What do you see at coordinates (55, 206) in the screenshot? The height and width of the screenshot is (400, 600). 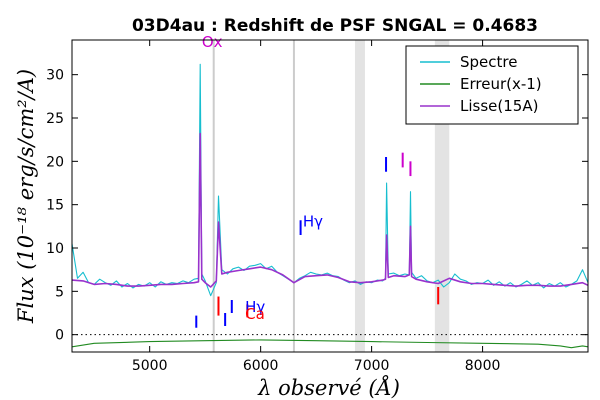 I see `y-tick-label-3: 15` at bounding box center [55, 206].